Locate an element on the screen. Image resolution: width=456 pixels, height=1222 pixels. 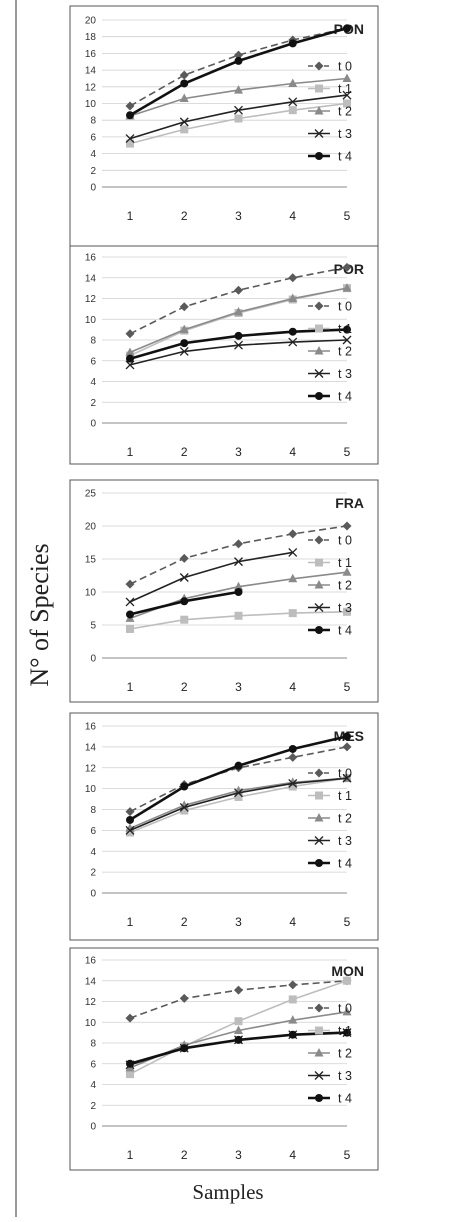
series-line is located at coordinates (238, 779).